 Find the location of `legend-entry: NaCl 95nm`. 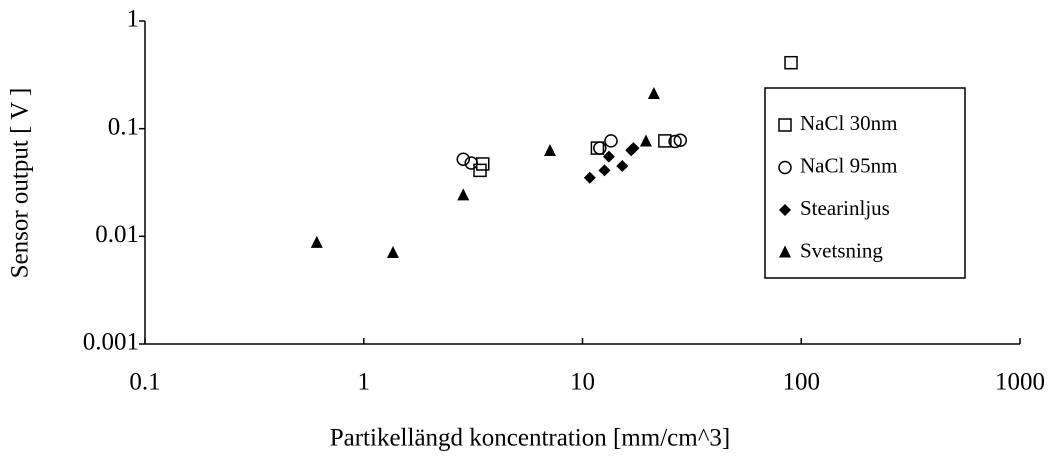

legend-entry: NaCl 95nm is located at coordinates (848, 165).